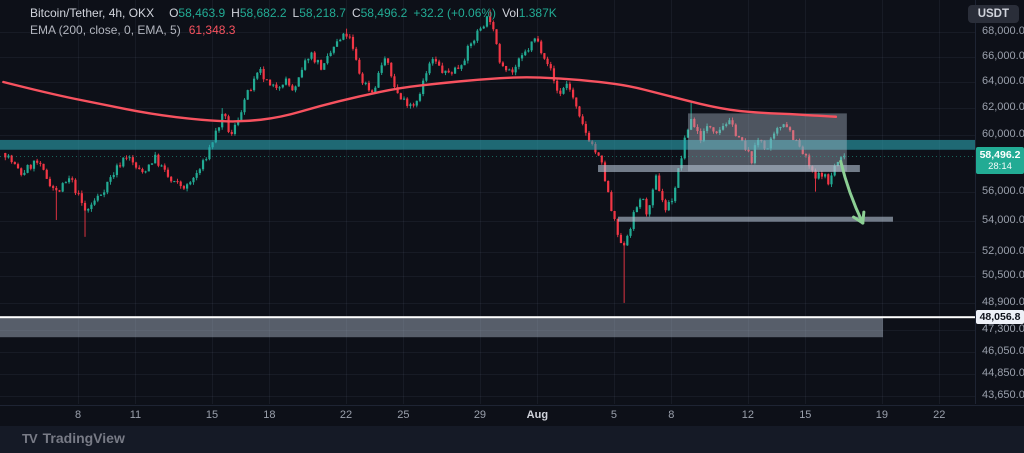 The width and height of the screenshot is (1024, 453). Describe the element at coordinates (1003, 107) in the screenshot. I see `price-tick-label: 62,000.0` at that location.